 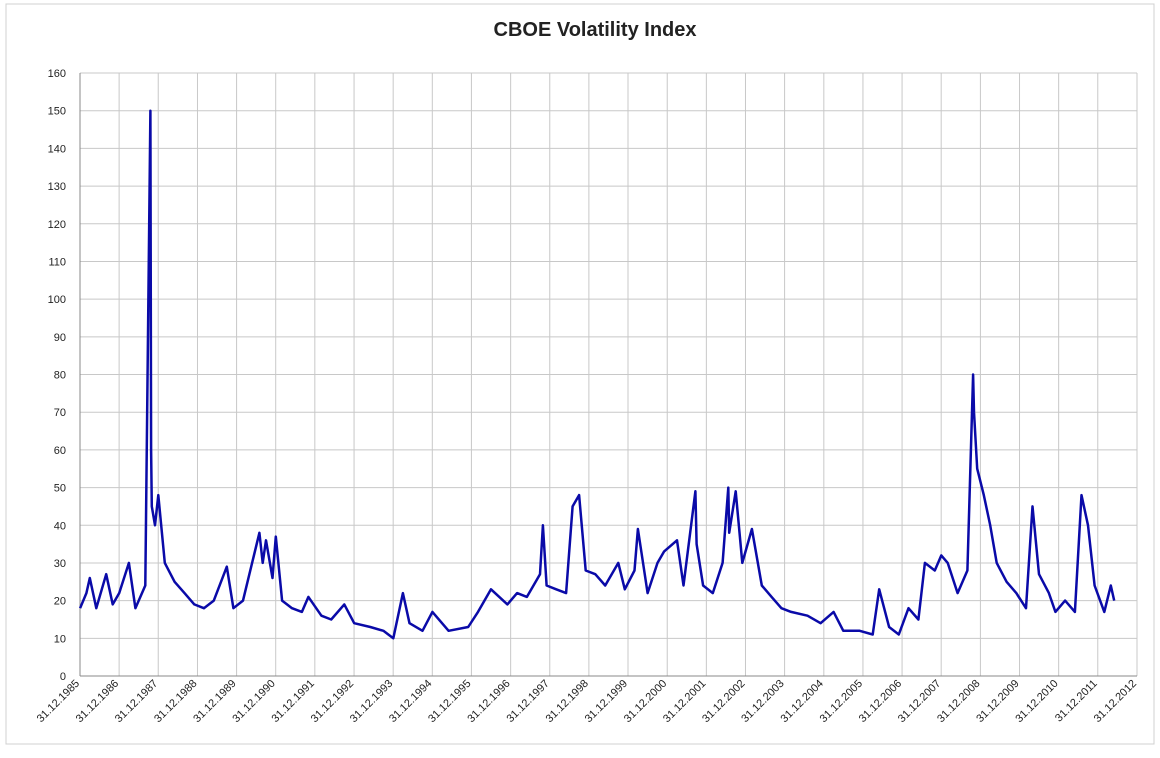 What do you see at coordinates (60, 338) in the screenshot?
I see `y-tick-label: 90` at bounding box center [60, 338].